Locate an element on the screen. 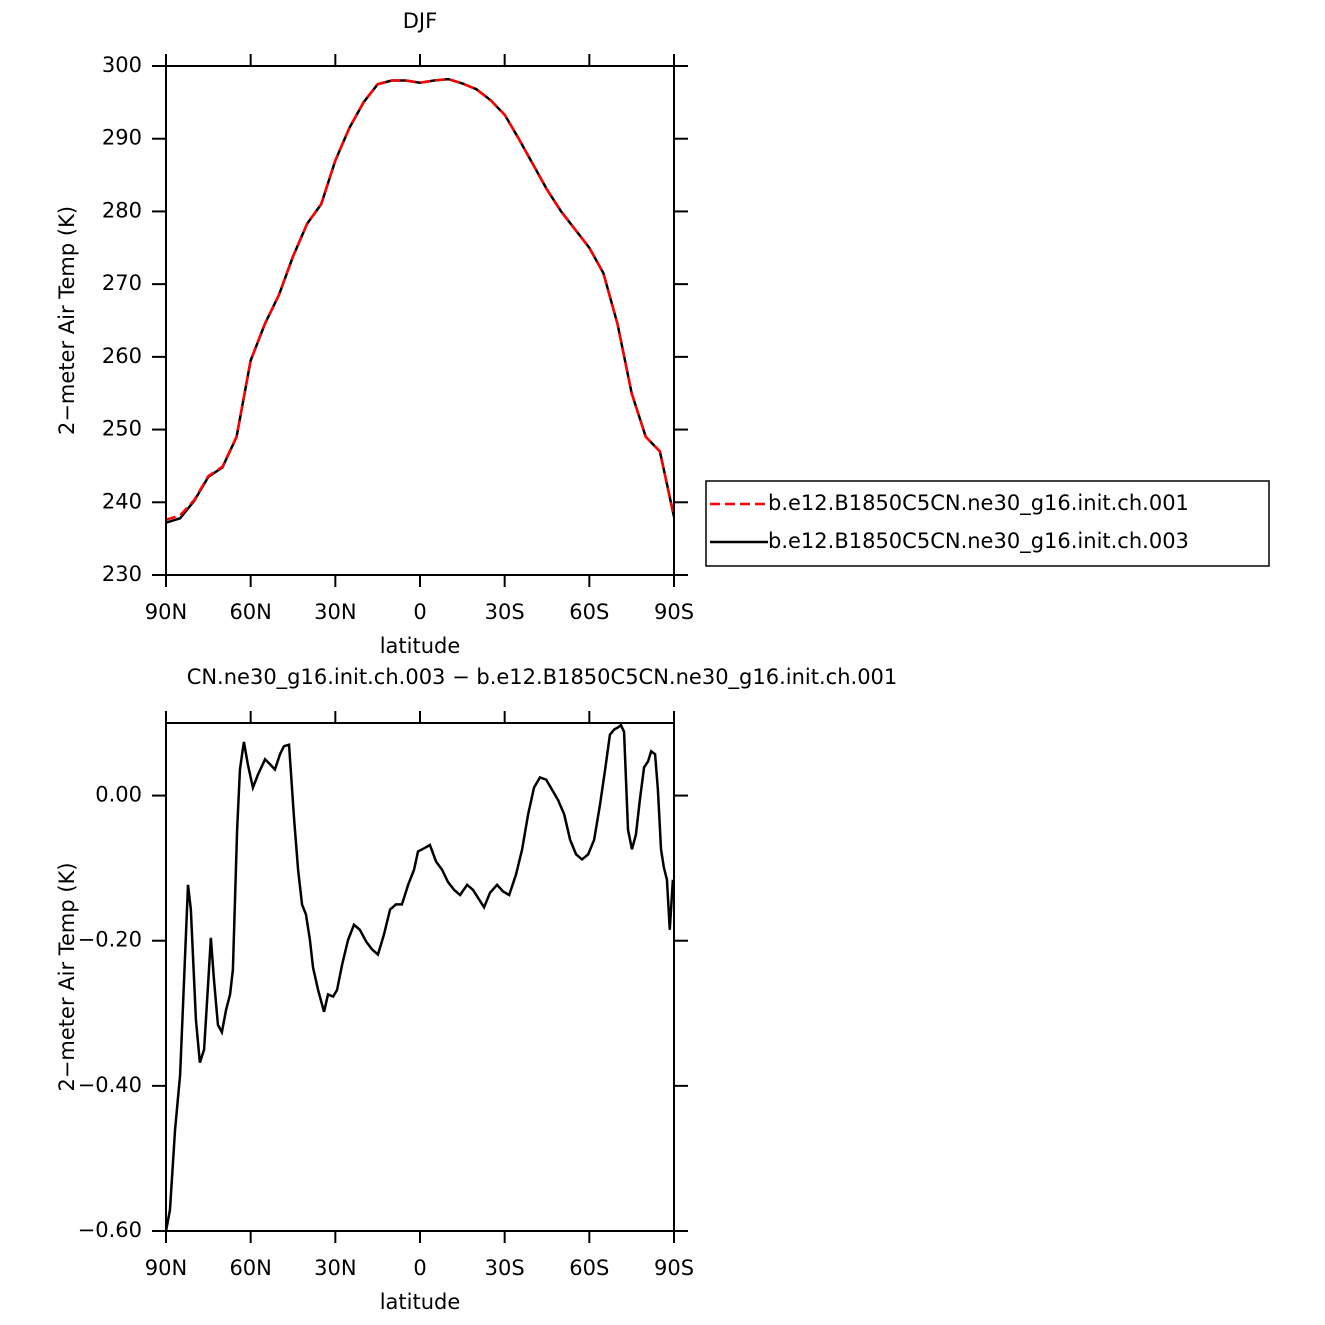 The height and width of the screenshot is (1325, 1325). y-tick-label: 260 is located at coordinates (122, 356).